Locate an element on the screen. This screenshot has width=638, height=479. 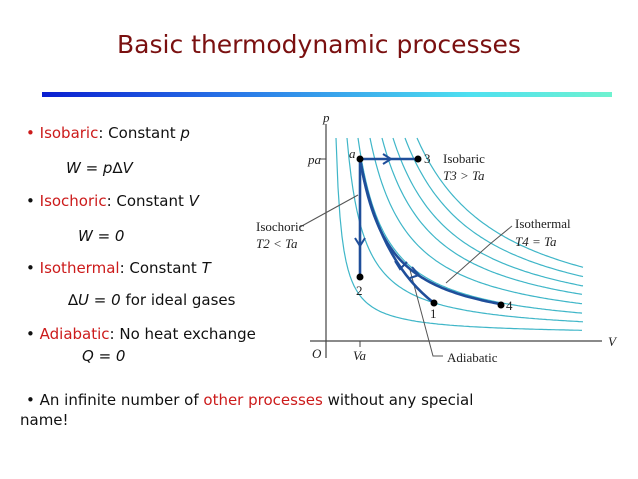
point-1-label: 1 is located at coordinates (433, 313).